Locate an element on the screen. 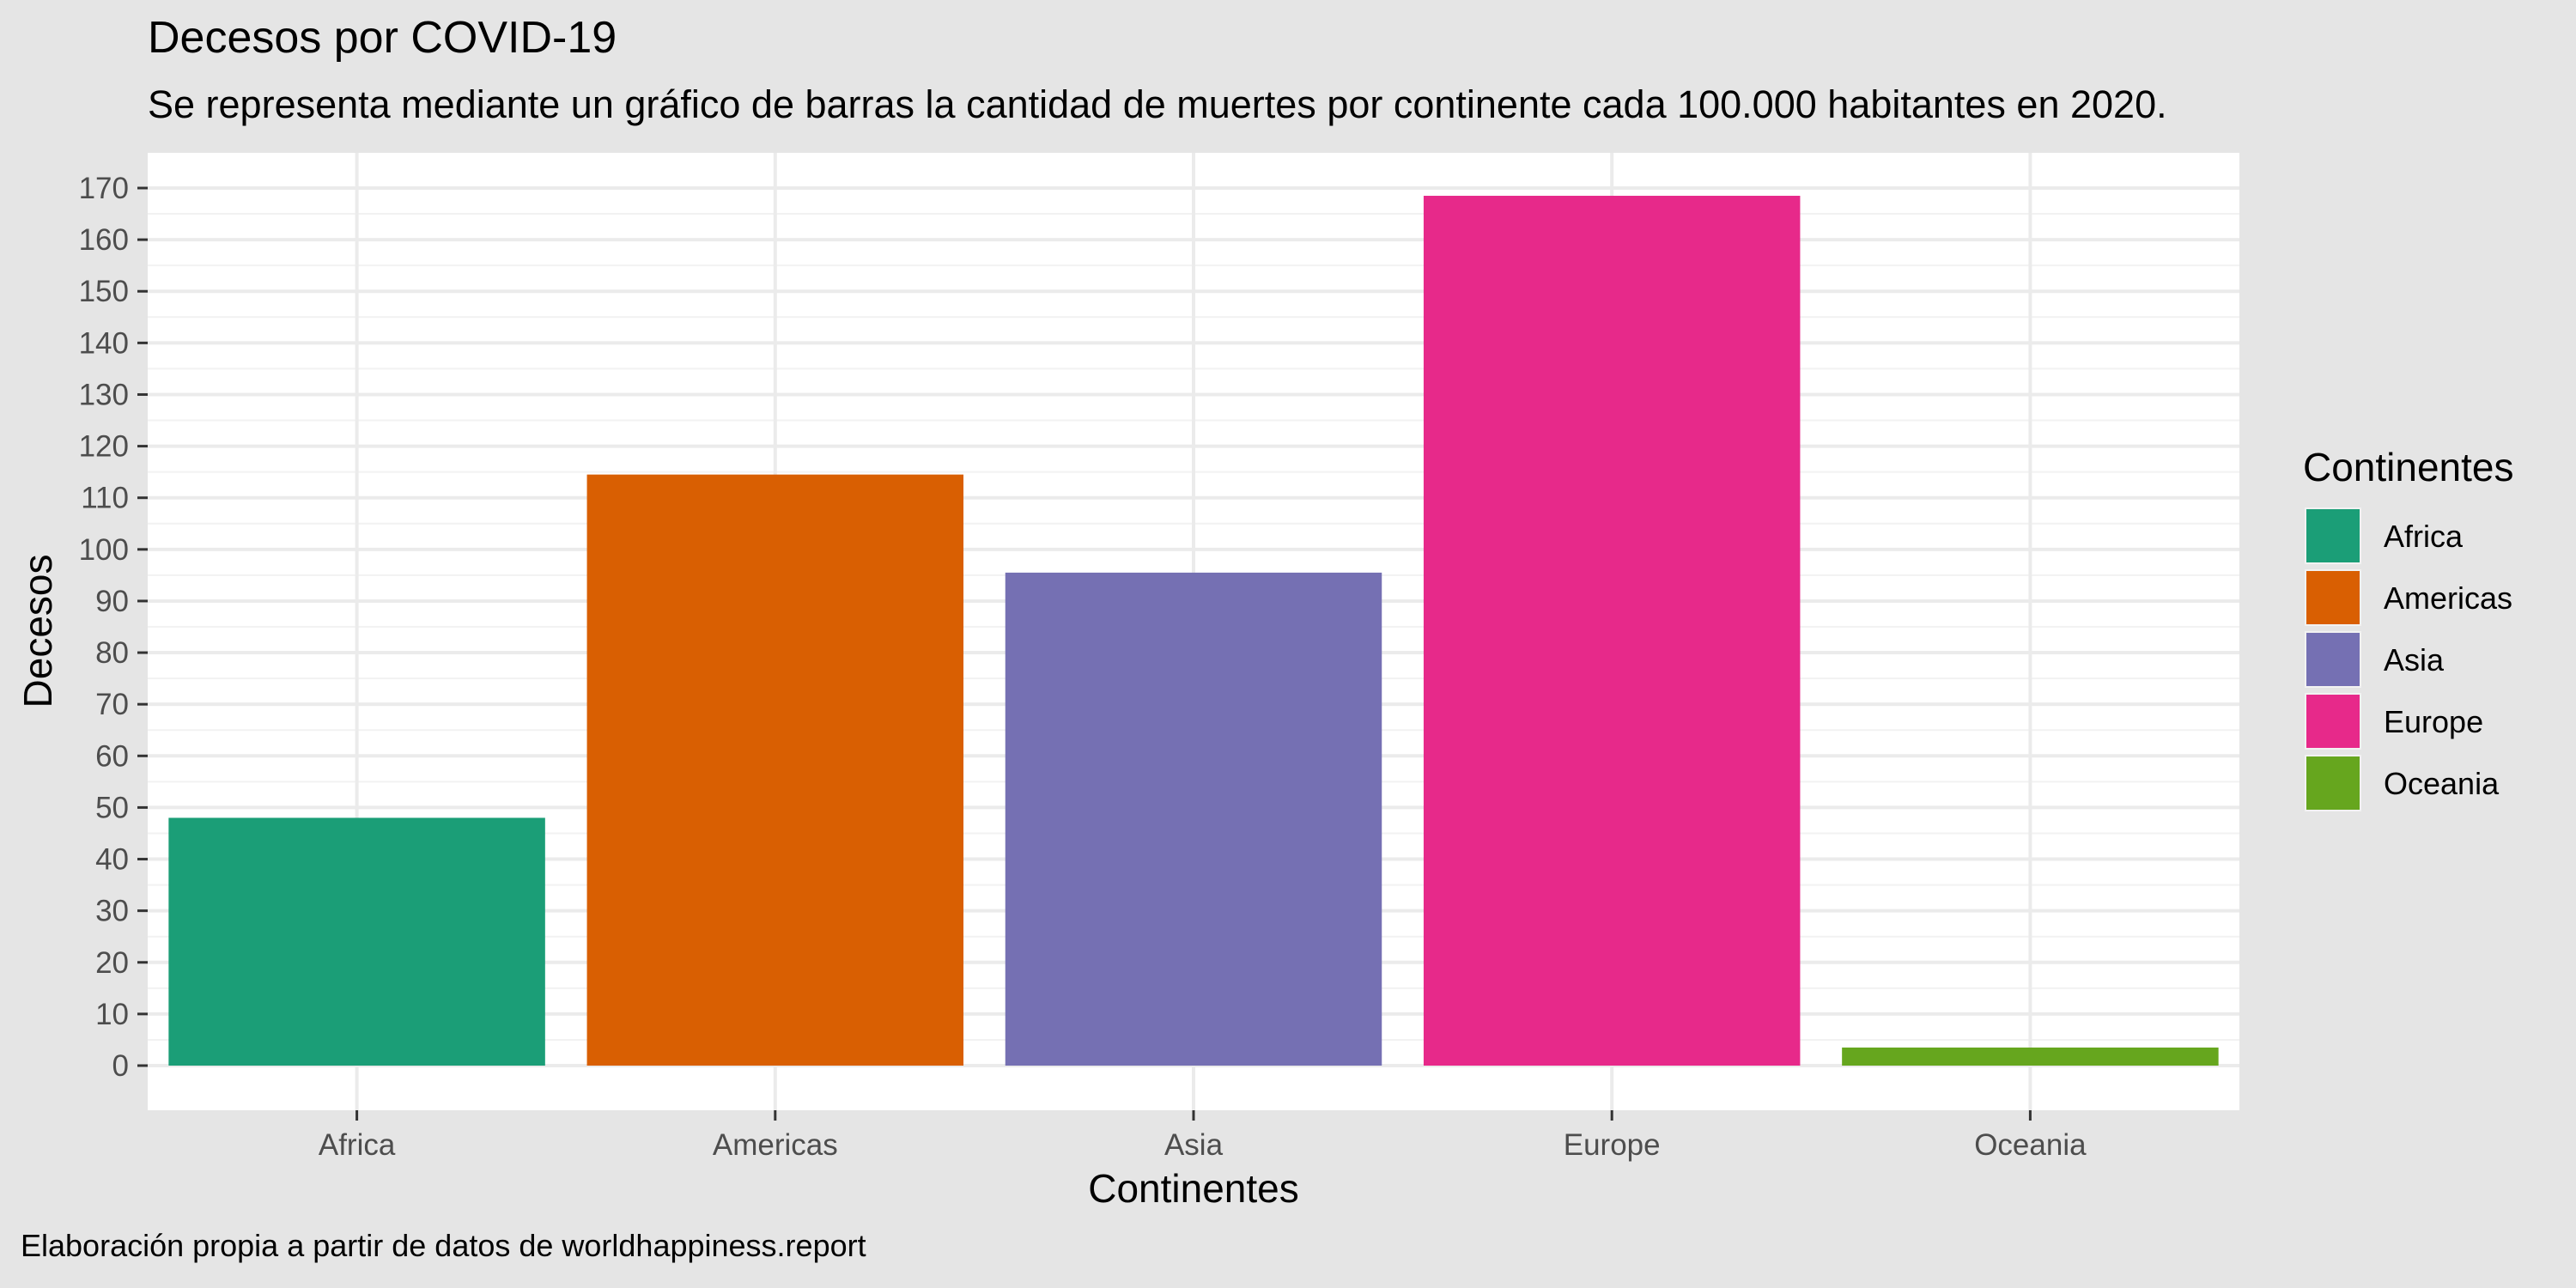 The image size is (2576, 1288). legend-swatch-europe is located at coordinates (2333, 722).